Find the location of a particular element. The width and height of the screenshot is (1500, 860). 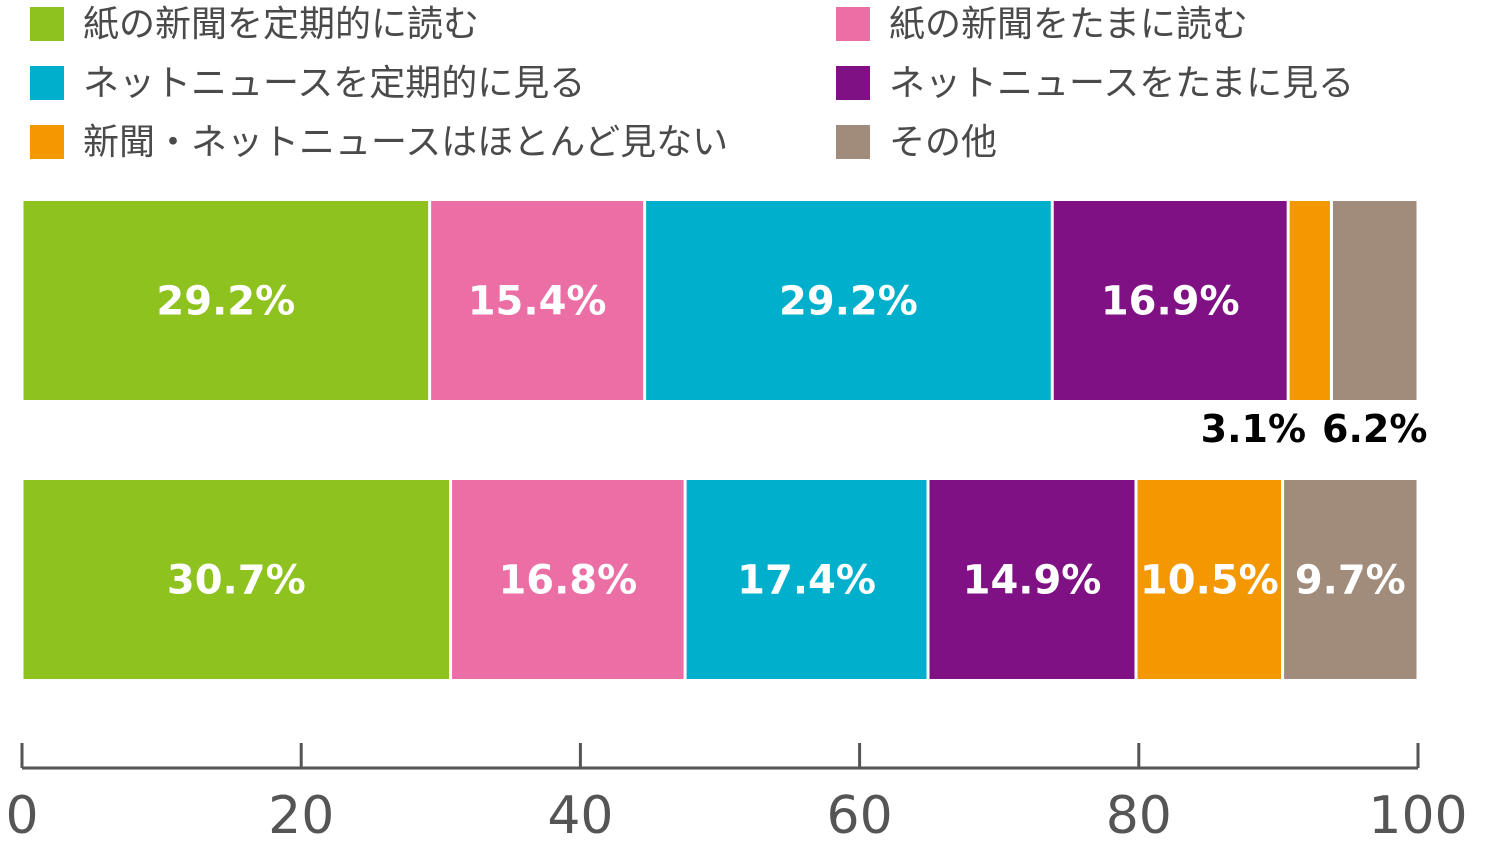

legend-label: 紙の新聞を定期的に読む is located at coordinates (281, 24).